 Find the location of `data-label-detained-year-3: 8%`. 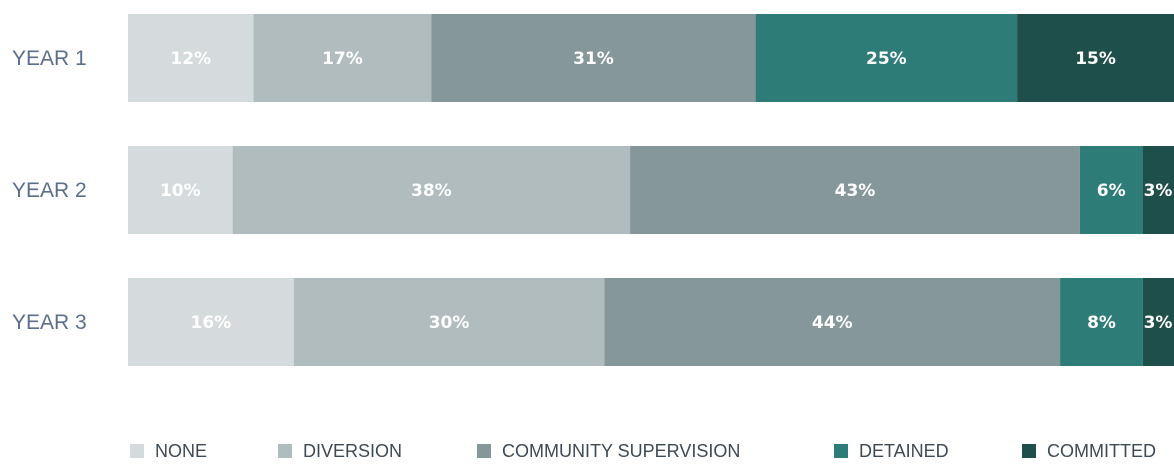

data-label-detained-year-3: 8% is located at coordinates (1101, 323).